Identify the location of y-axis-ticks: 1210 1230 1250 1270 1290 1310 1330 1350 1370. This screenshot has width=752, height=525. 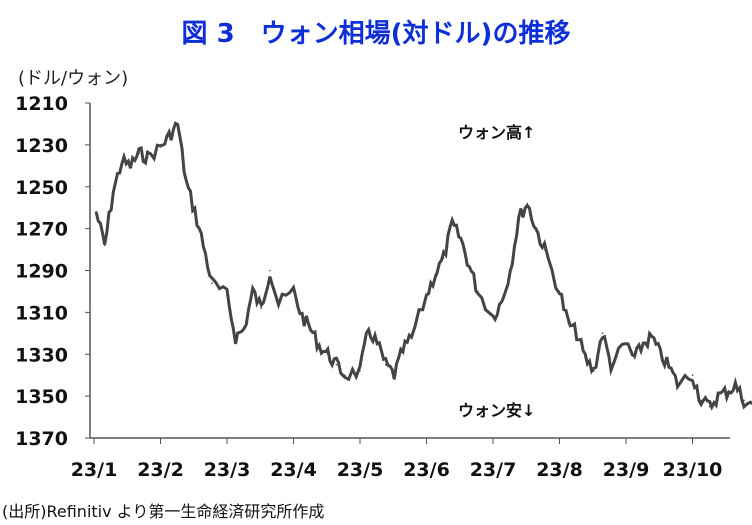
(52, 271).